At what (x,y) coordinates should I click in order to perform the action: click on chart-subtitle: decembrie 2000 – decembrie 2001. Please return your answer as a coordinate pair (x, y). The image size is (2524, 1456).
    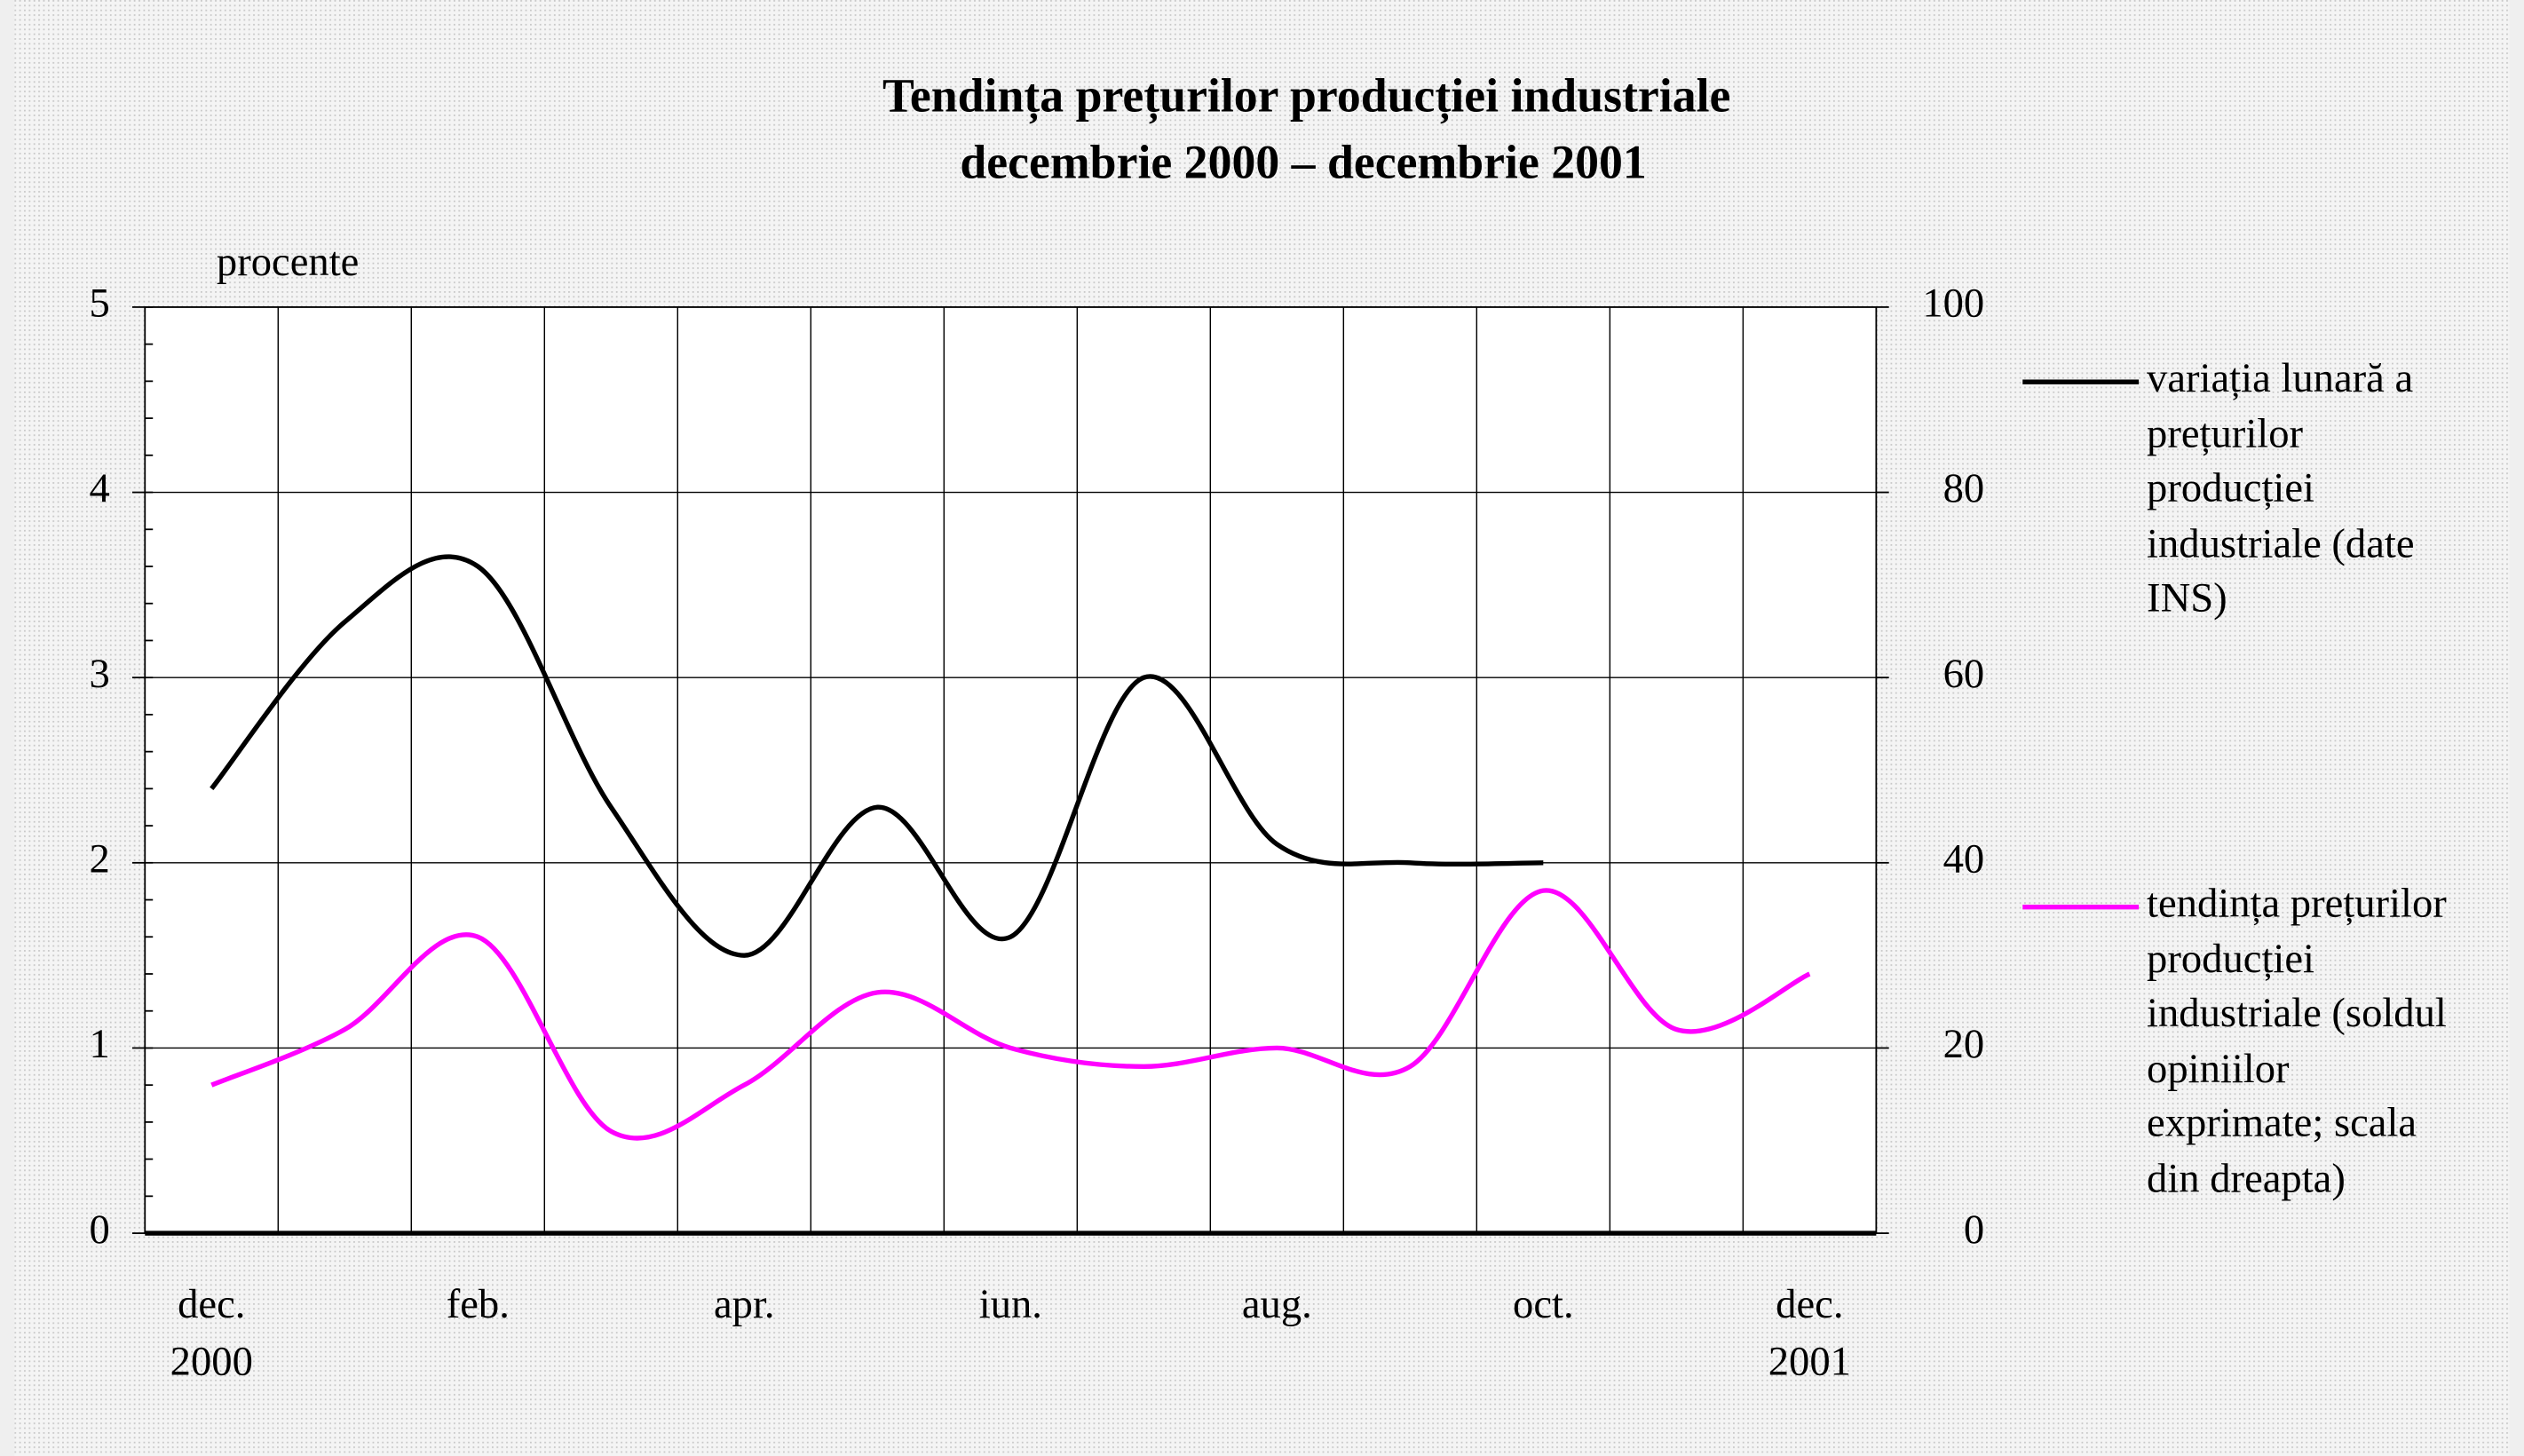
    Looking at the image, I should click on (1303, 162).